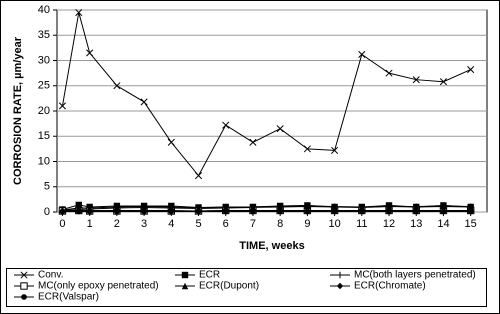 This screenshot has height=314, width=500. I want to click on y-tick-label: 20, so click(44, 111).